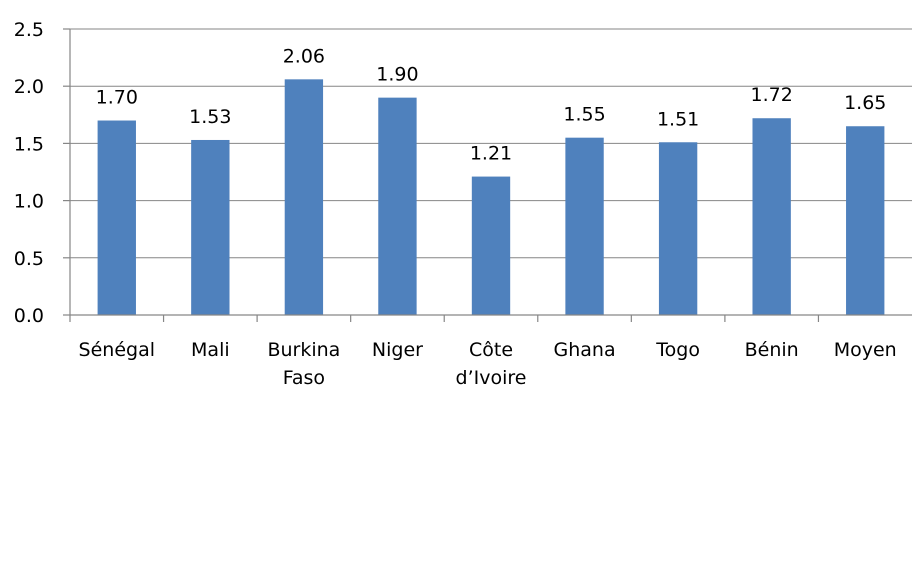 The image size is (912, 581). What do you see at coordinates (117, 98) in the screenshot?
I see `data-label: 1.70` at bounding box center [117, 98].